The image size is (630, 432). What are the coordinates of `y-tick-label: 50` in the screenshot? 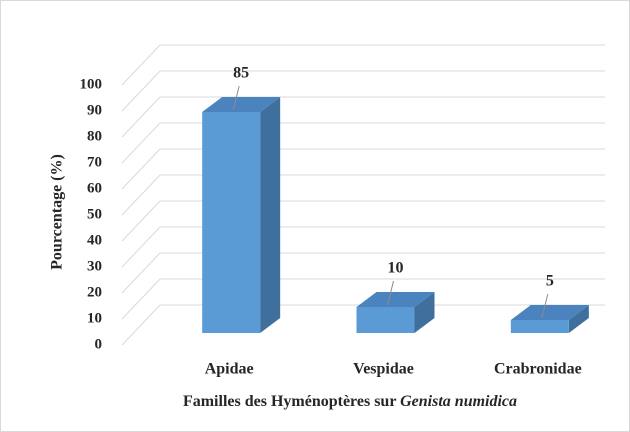 It's located at (94, 214).